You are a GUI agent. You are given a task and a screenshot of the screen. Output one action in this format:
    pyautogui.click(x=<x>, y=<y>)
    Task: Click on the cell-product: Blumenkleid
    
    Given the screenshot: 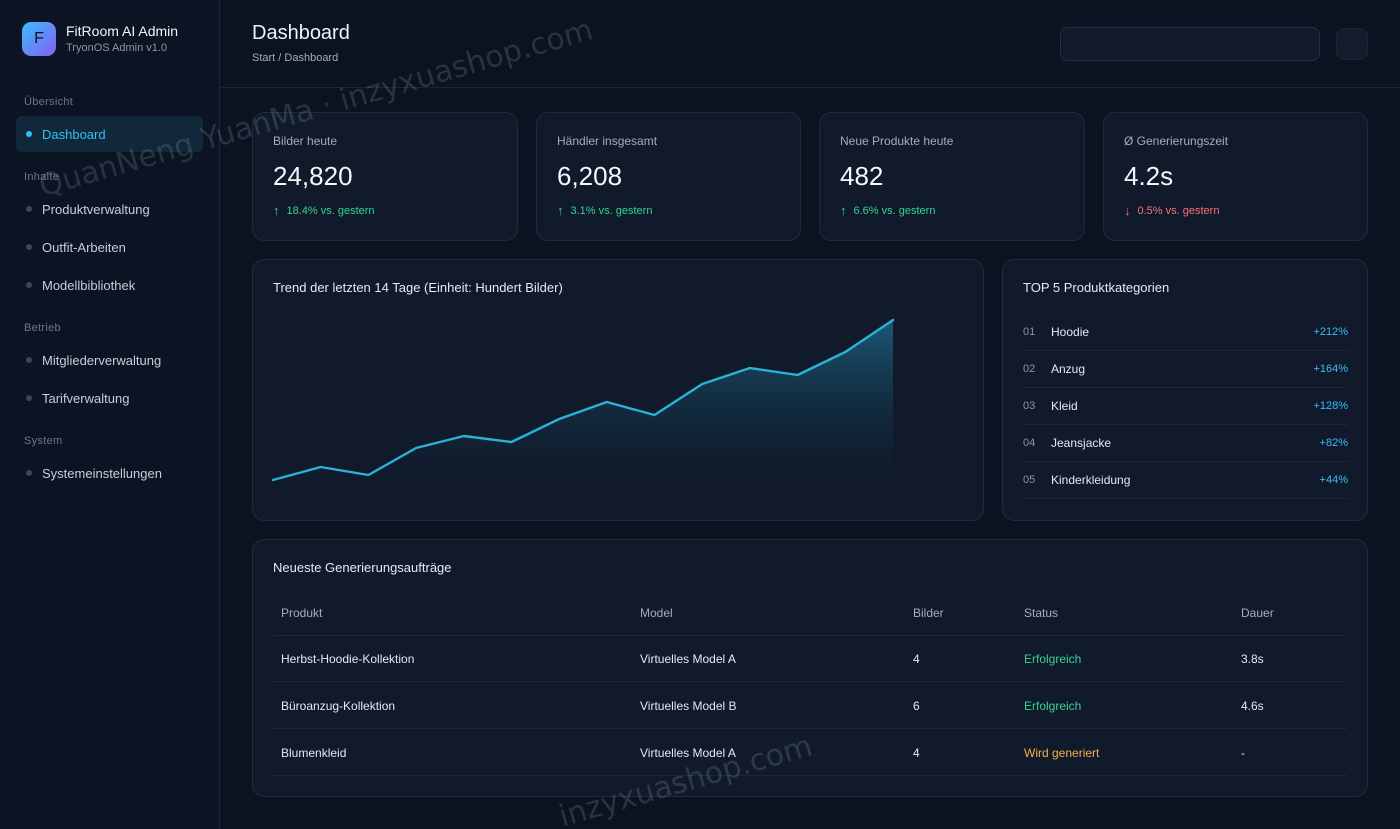 What is the action you would take?
    pyautogui.click(x=314, y=752)
    